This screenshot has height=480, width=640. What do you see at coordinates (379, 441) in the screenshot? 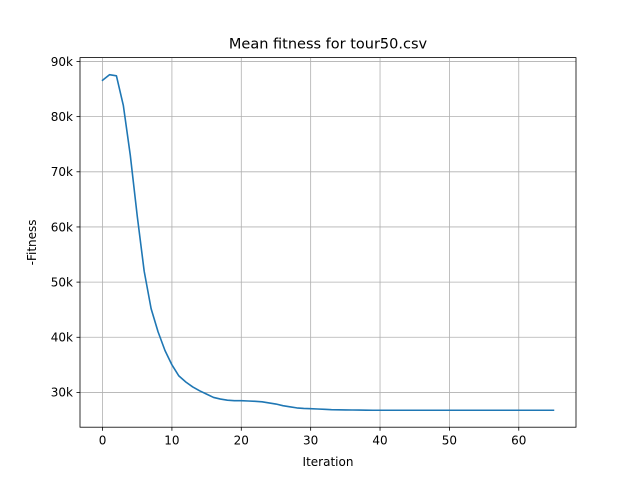
I see `x-tick-label: 40` at bounding box center [379, 441].